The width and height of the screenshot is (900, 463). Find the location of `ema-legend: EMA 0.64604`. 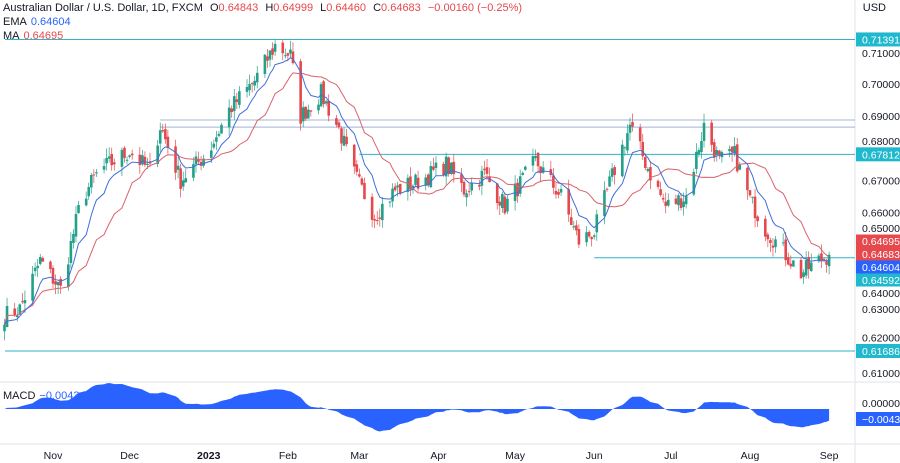

ema-legend: EMA 0.64604 is located at coordinates (39, 22).